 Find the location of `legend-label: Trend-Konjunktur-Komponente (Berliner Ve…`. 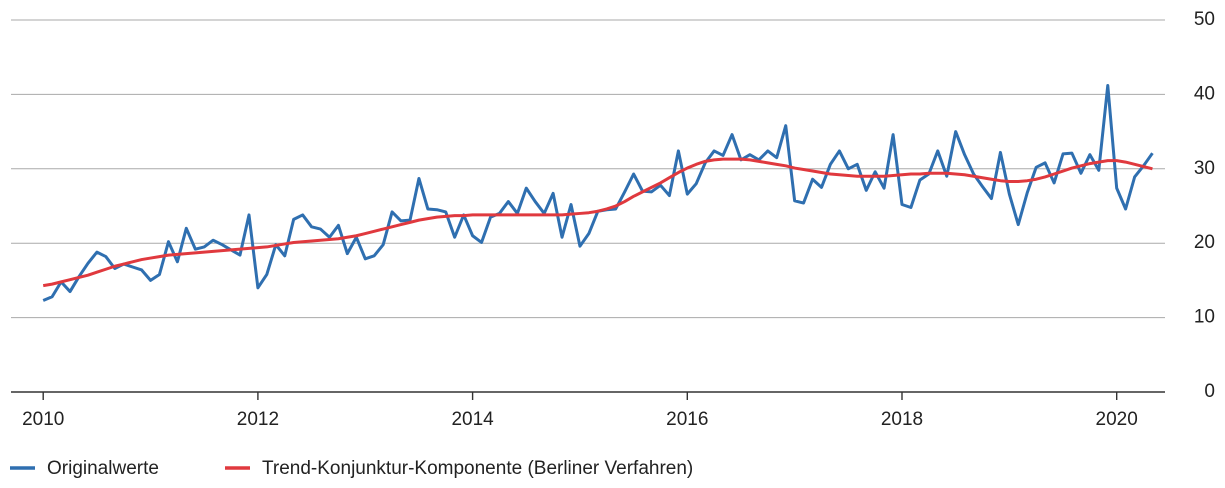

legend-label: Trend-Konjunktur-Komponente (Berliner Ve… is located at coordinates (477, 468).